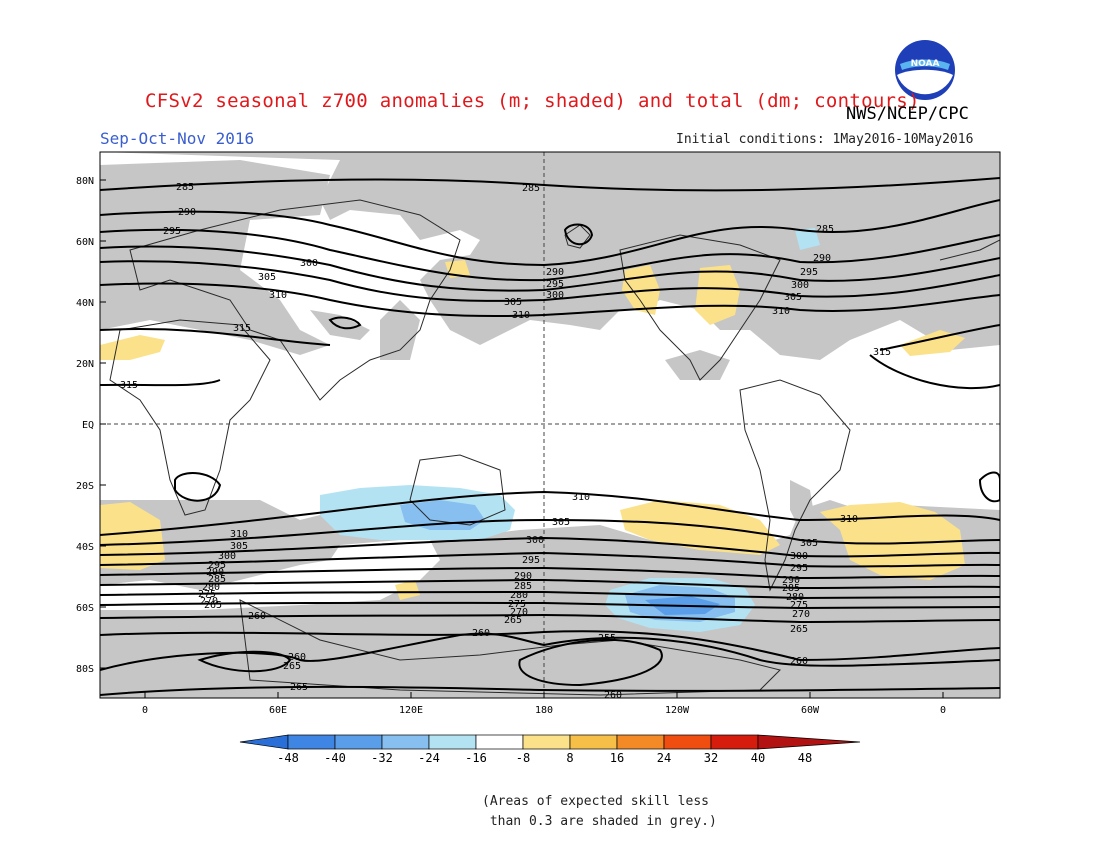 This screenshot has width=1100, height=850. What do you see at coordinates (607, 638) in the screenshot?
I see `contour-label: 255` at bounding box center [607, 638].